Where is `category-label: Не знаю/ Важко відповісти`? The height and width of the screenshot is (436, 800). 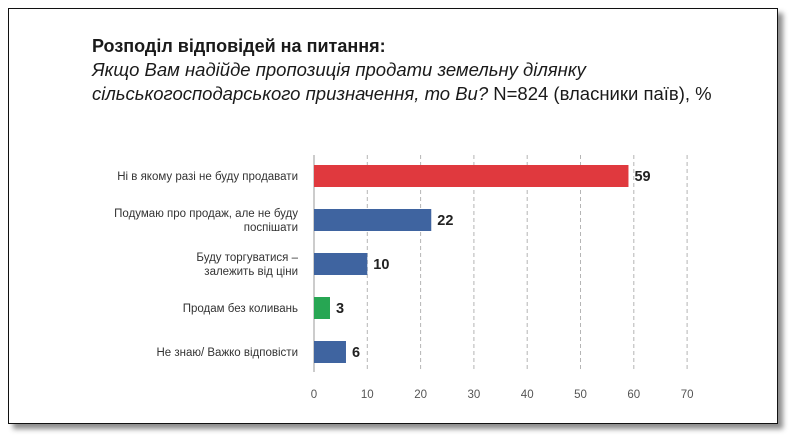
category-label: Не знаю/ Важко відповісти is located at coordinates (227, 353).